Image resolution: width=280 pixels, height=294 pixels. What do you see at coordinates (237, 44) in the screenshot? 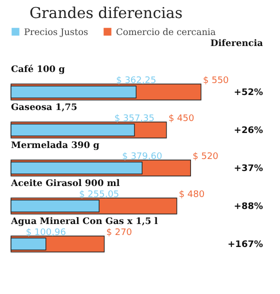
I see `text: Diferencia` at bounding box center [237, 44].